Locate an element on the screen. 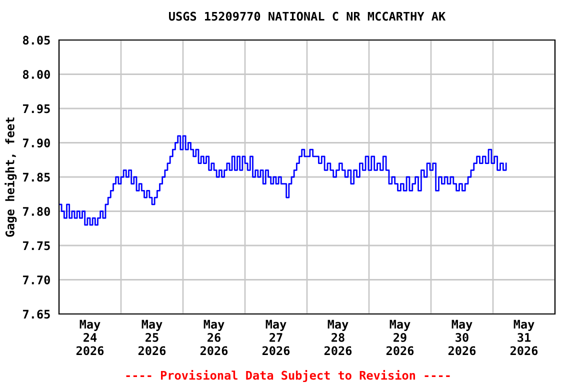  y-tick-label: 7.80 is located at coordinates (36, 211).